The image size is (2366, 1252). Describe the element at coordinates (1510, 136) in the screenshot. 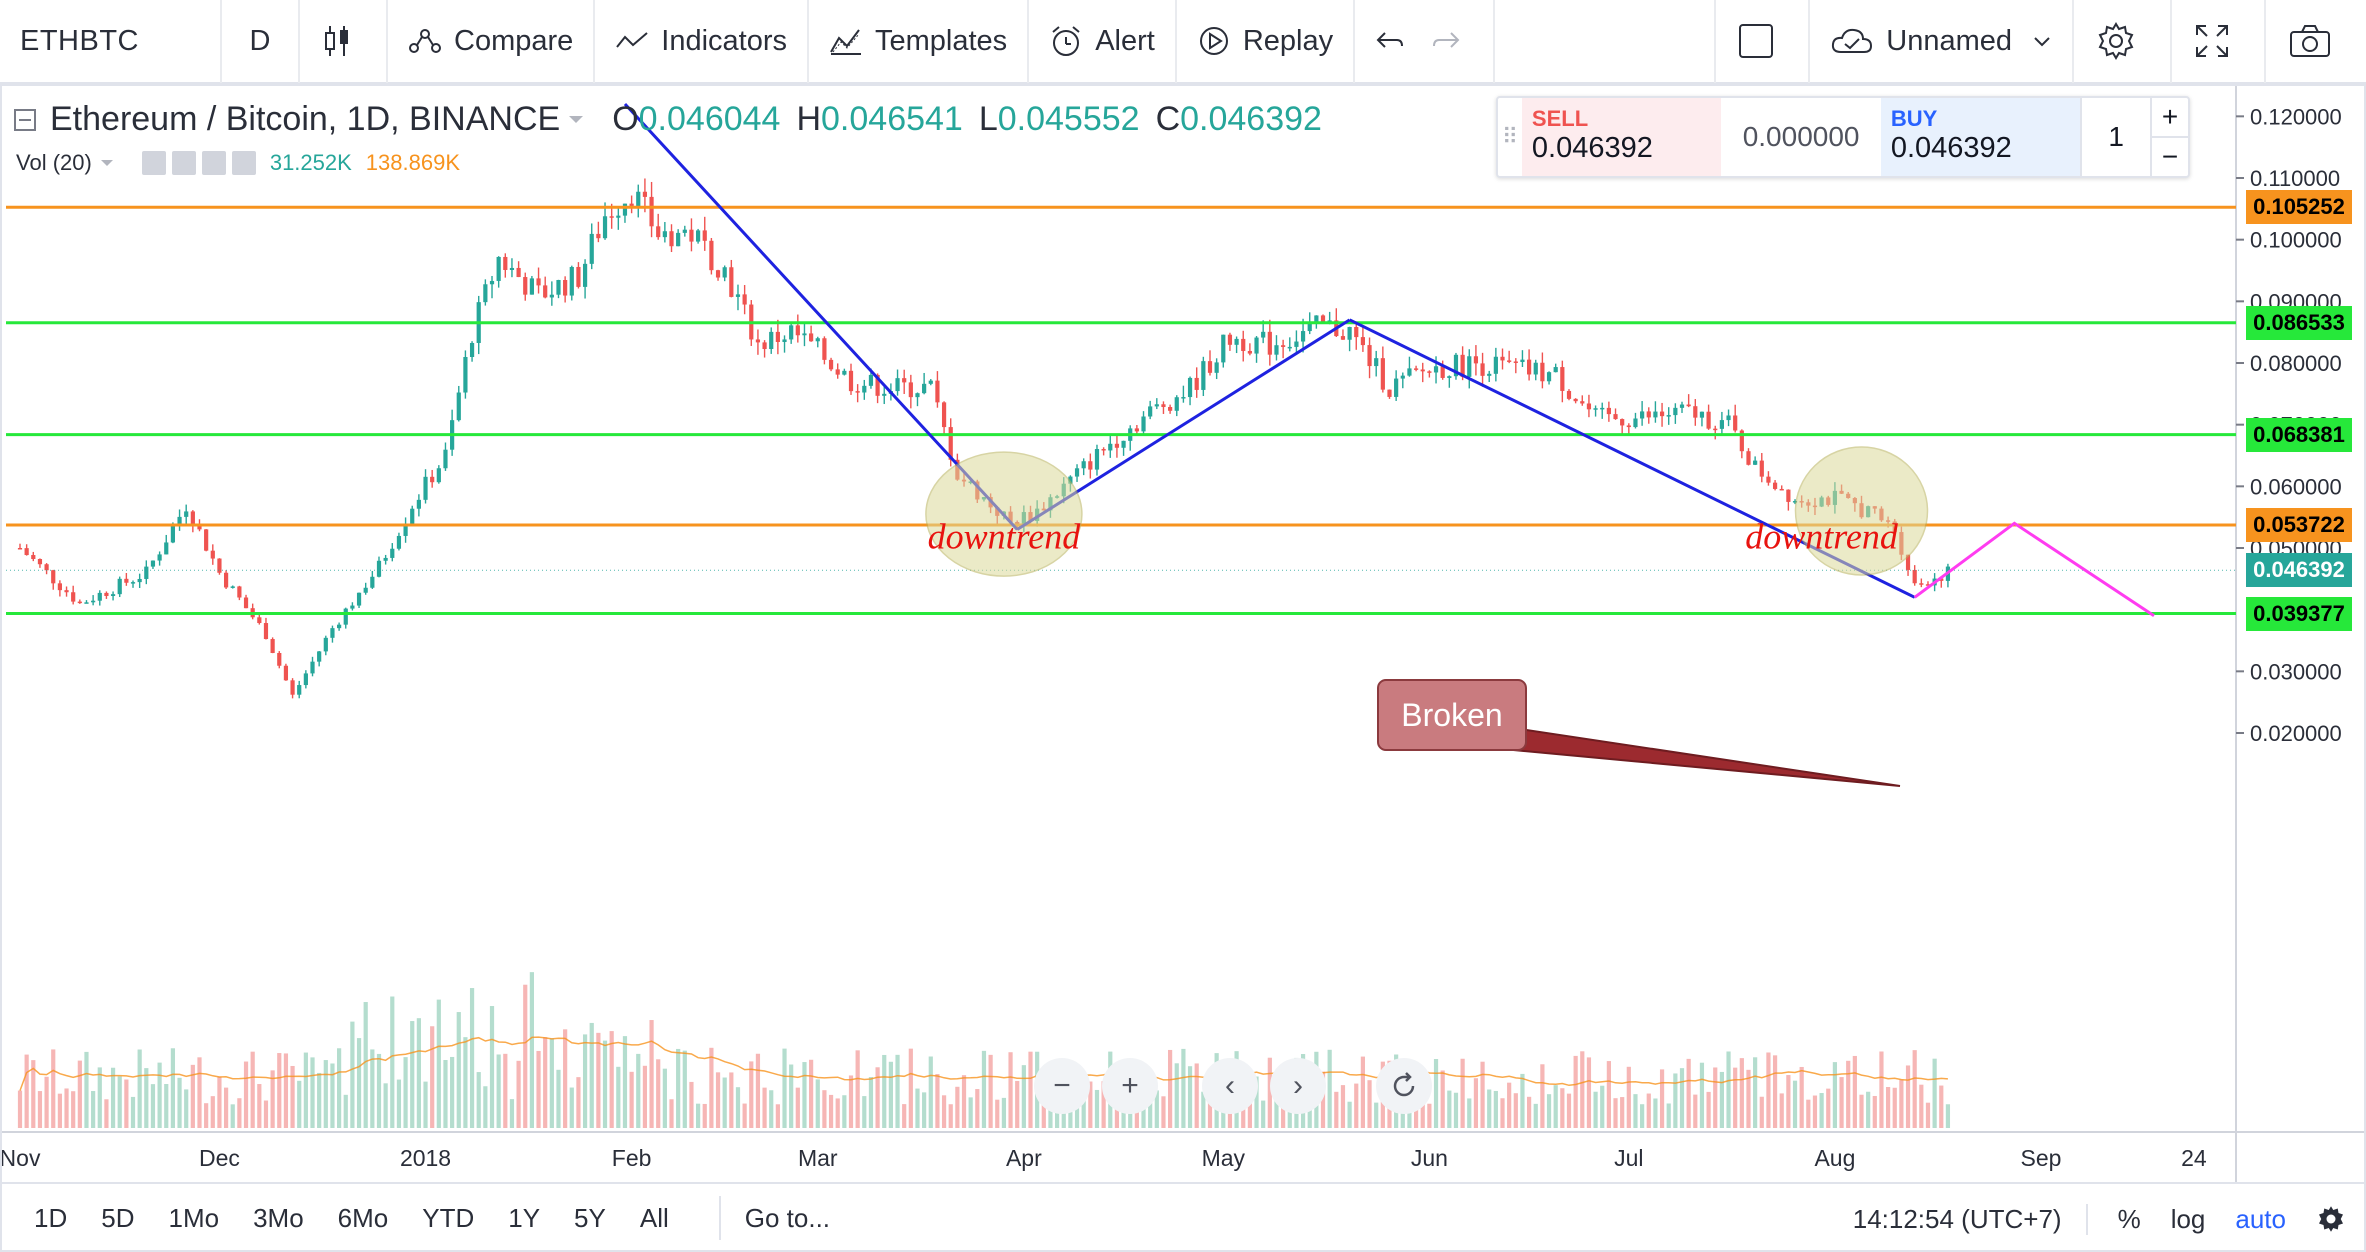

I see `drag-handle-icon: ⠿` at that location.